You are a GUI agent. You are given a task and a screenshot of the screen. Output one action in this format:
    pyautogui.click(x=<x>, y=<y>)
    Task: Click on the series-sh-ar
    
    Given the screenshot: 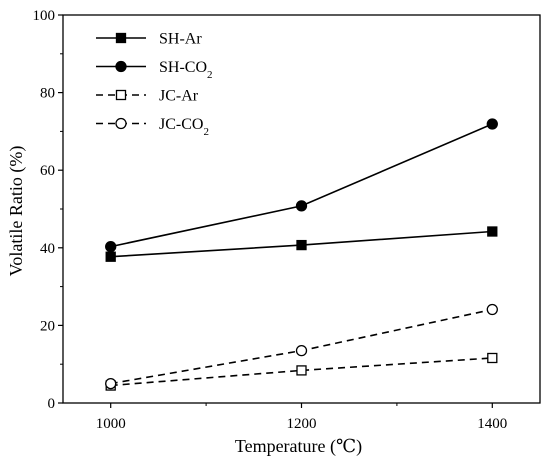 What is the action you would take?
    pyautogui.click(x=301, y=244)
    